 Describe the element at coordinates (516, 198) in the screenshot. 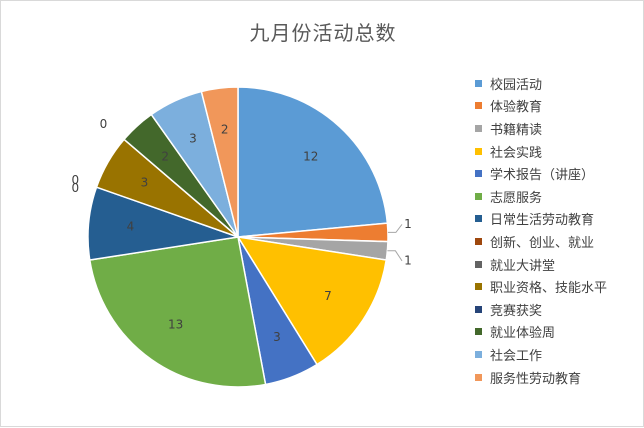

I see `legend-label: 志愿服务` at that location.